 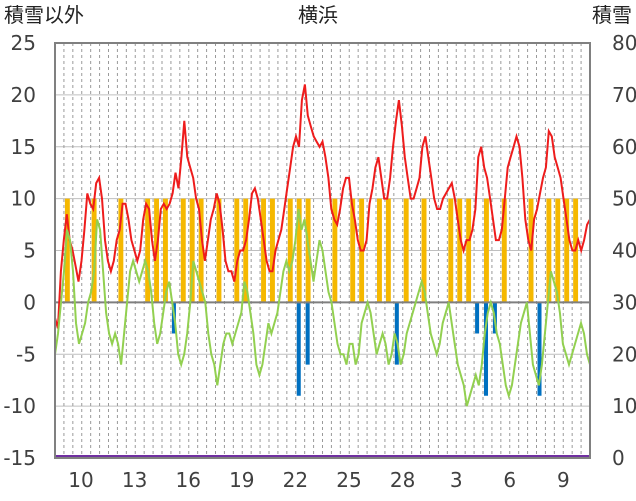 I want to click on x-tick-label: 6, so click(x=509, y=480).